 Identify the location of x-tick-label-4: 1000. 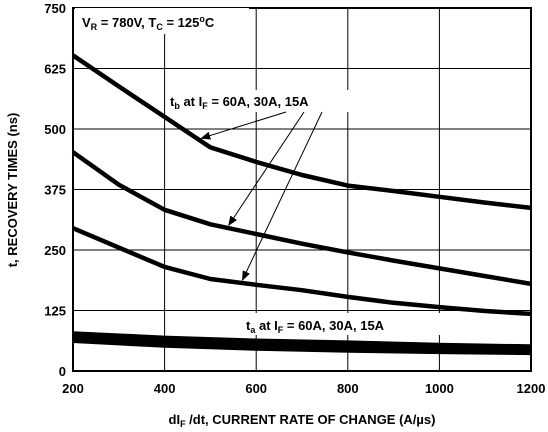
(439, 388).